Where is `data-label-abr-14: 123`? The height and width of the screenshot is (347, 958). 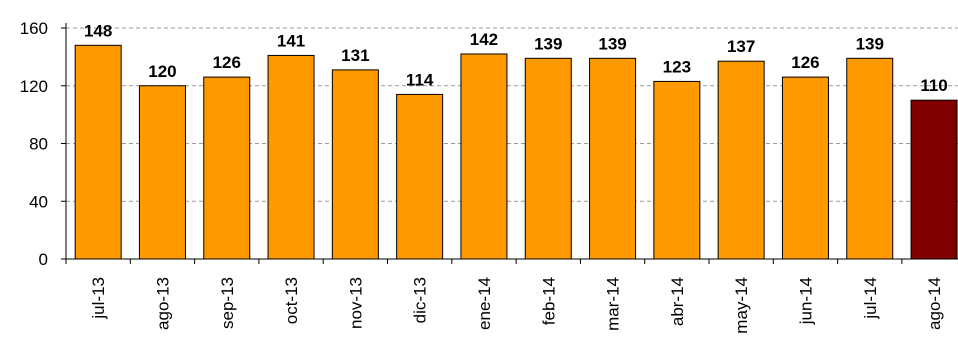 data-label-abr-14: 123 is located at coordinates (677, 66).